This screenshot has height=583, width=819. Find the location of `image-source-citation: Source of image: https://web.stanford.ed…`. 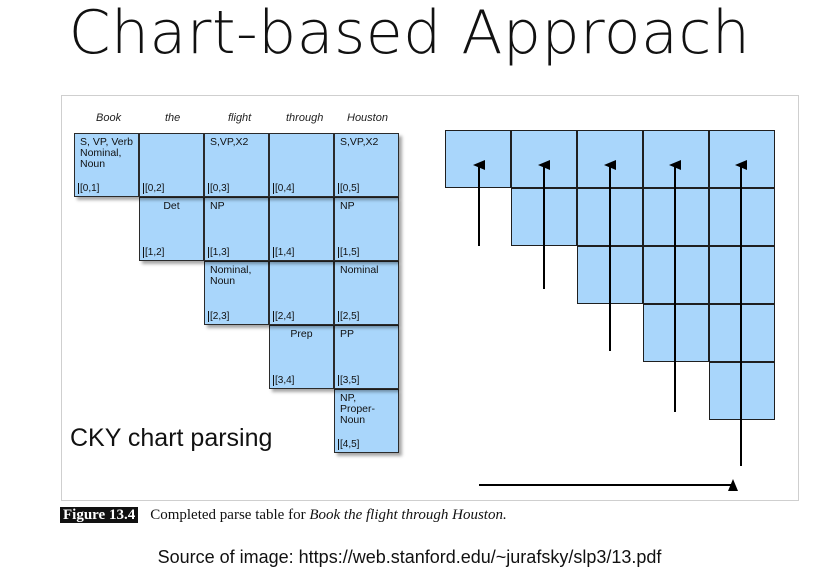

image-source-citation: Source of image: https://web.stanford.ed… is located at coordinates (409, 557).